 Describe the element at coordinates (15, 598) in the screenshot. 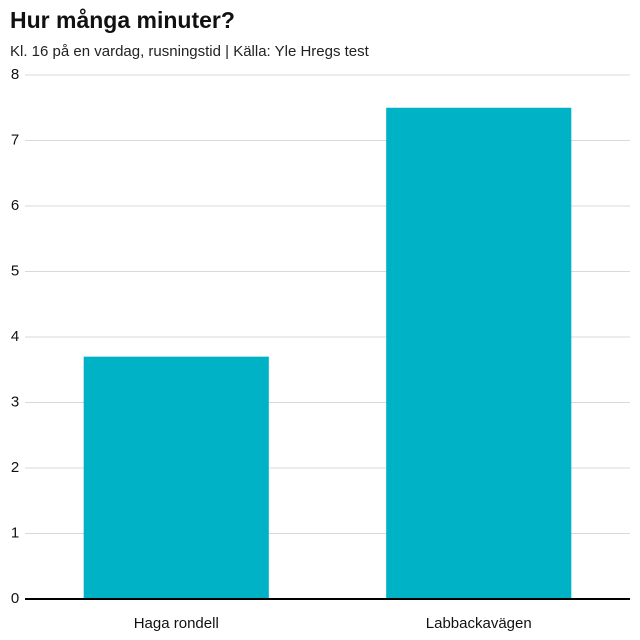

I see `y-tick-label: 0` at that location.